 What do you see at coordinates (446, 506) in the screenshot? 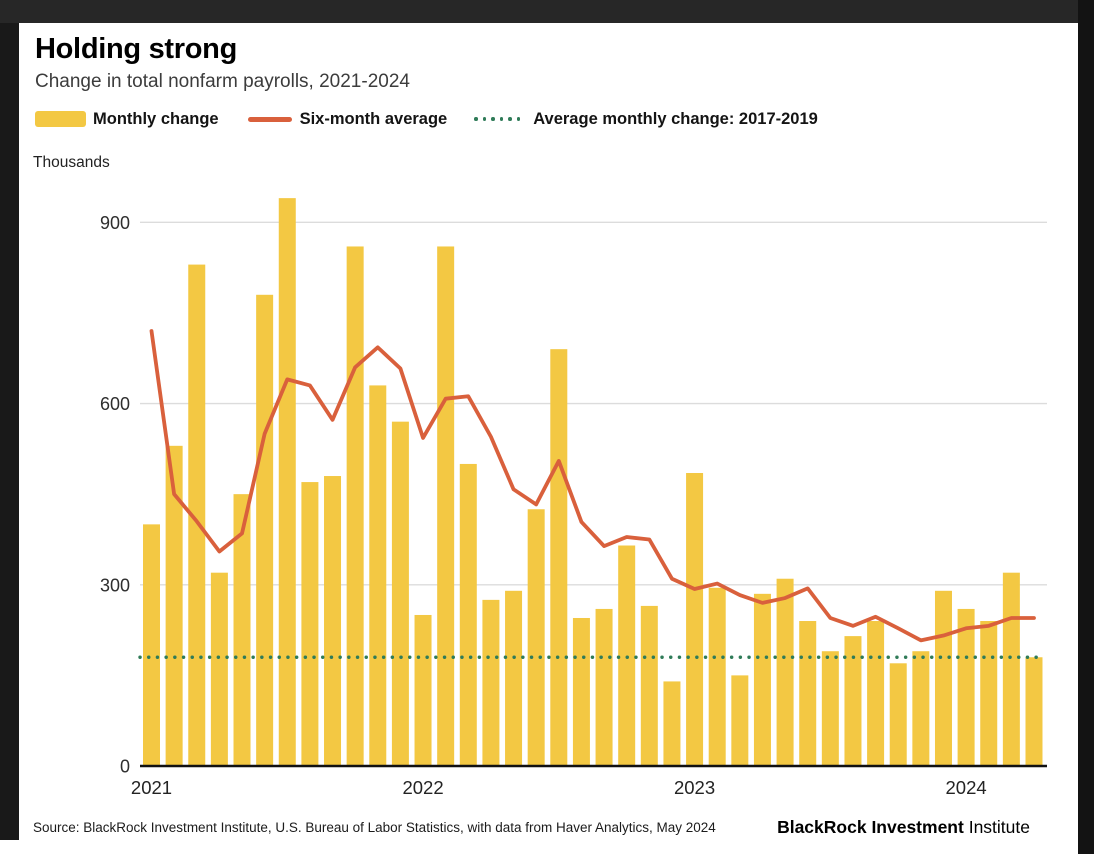
I see `bar-Feb 2022` at bounding box center [446, 506].